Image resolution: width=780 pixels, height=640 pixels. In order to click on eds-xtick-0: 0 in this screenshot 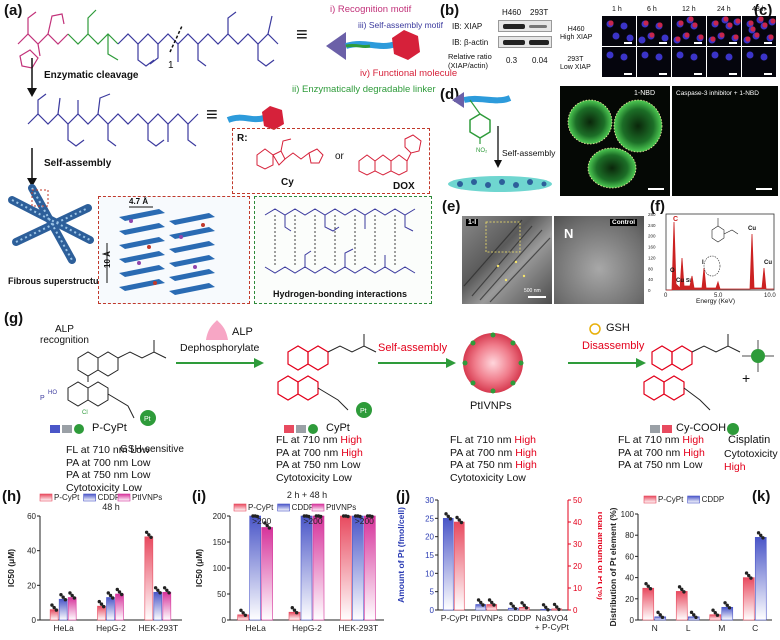, I will do `click(666, 296)`.